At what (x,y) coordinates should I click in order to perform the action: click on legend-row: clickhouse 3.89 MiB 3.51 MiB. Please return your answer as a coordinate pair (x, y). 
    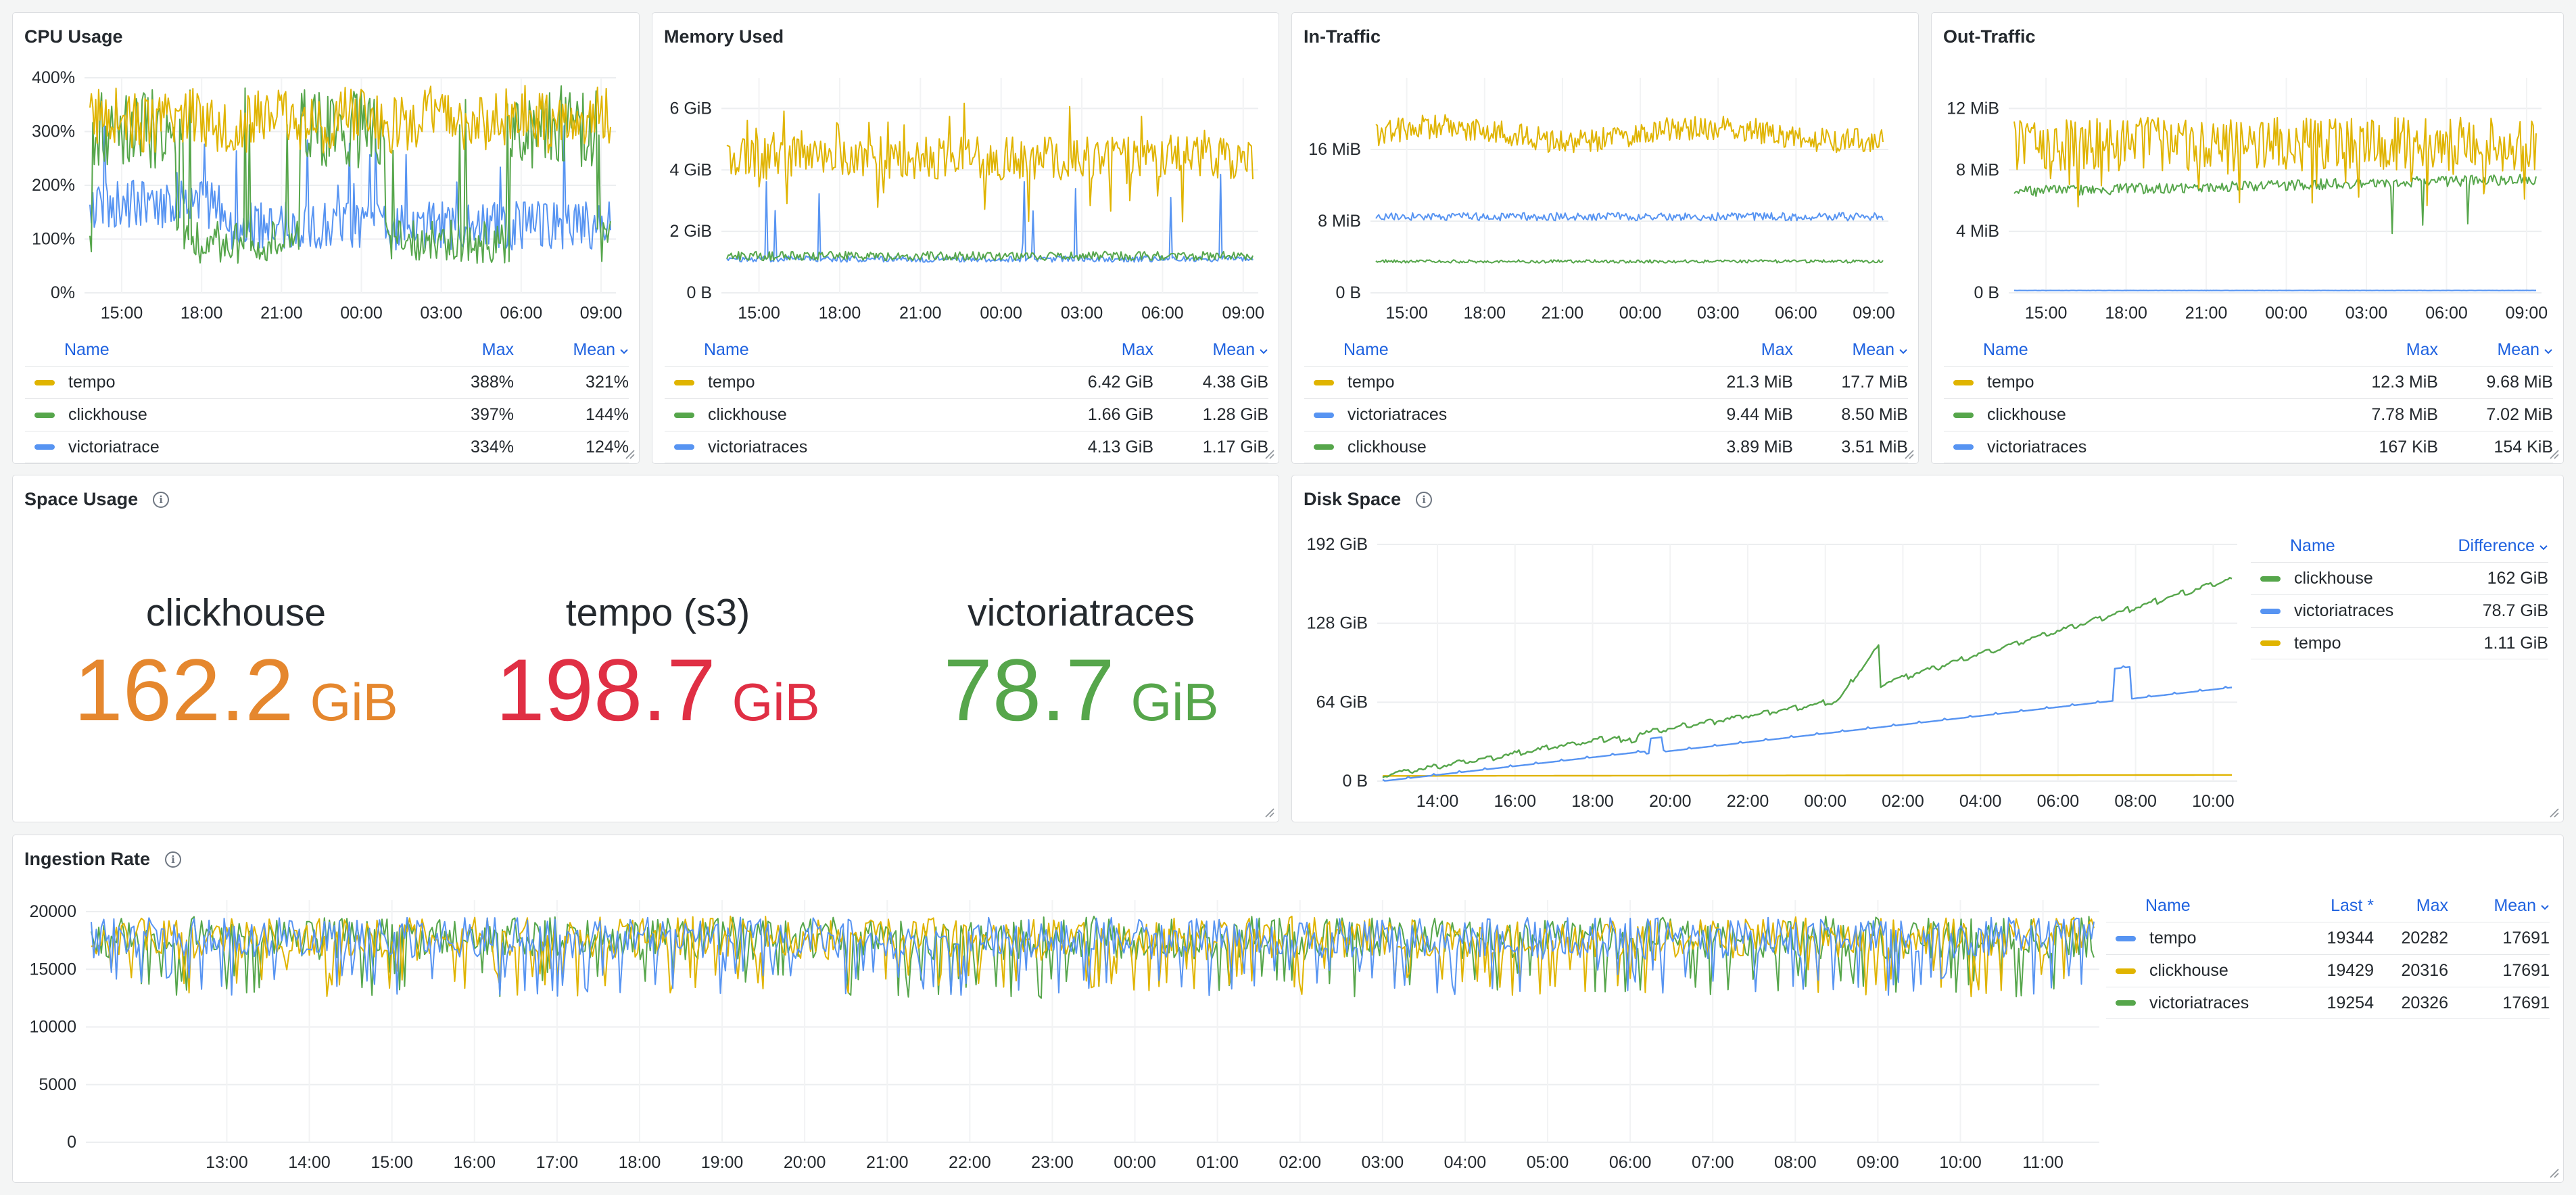
    Looking at the image, I should click on (1606, 447).